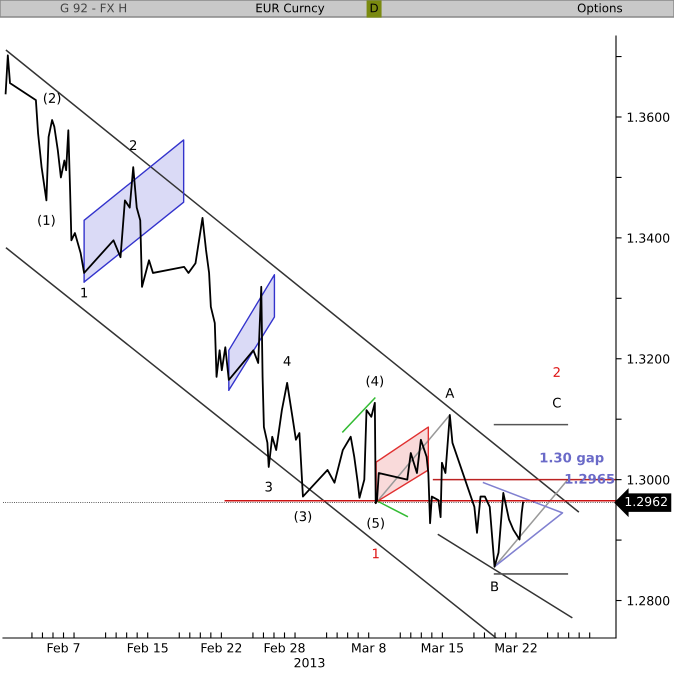  I want to click on annotation: B, so click(494, 587).